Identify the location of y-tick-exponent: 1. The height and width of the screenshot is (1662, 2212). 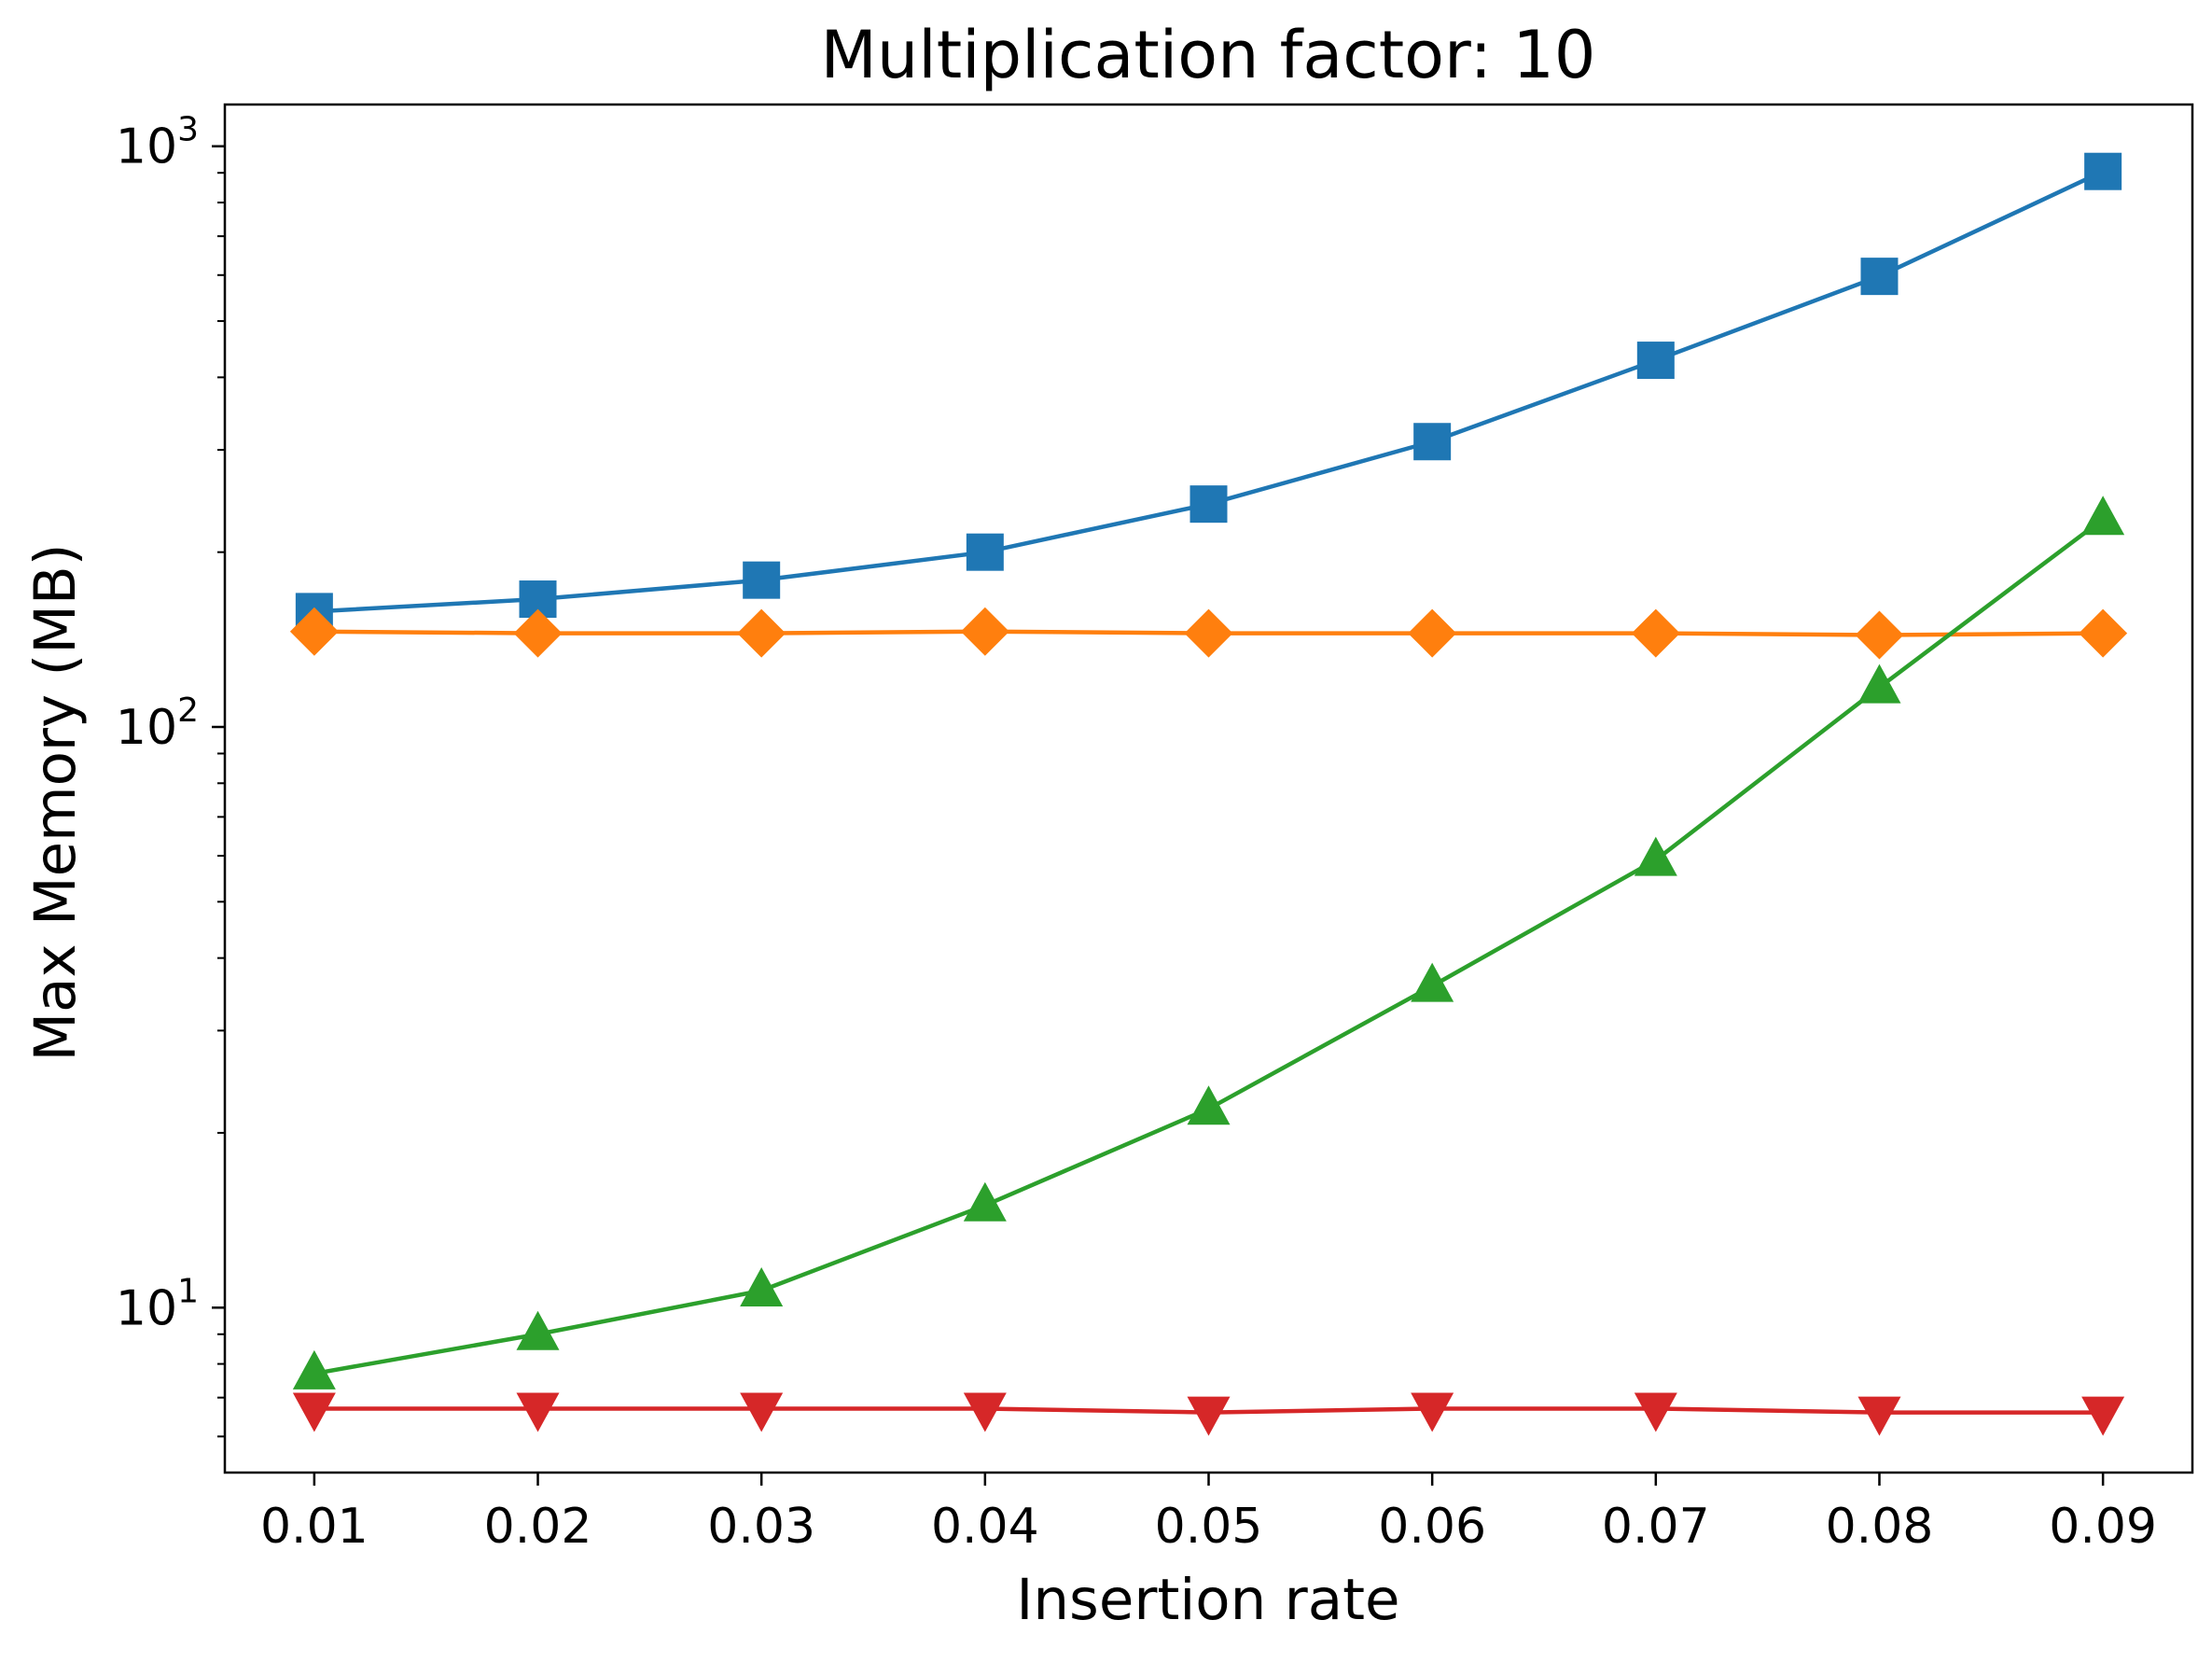
(188, 1291).